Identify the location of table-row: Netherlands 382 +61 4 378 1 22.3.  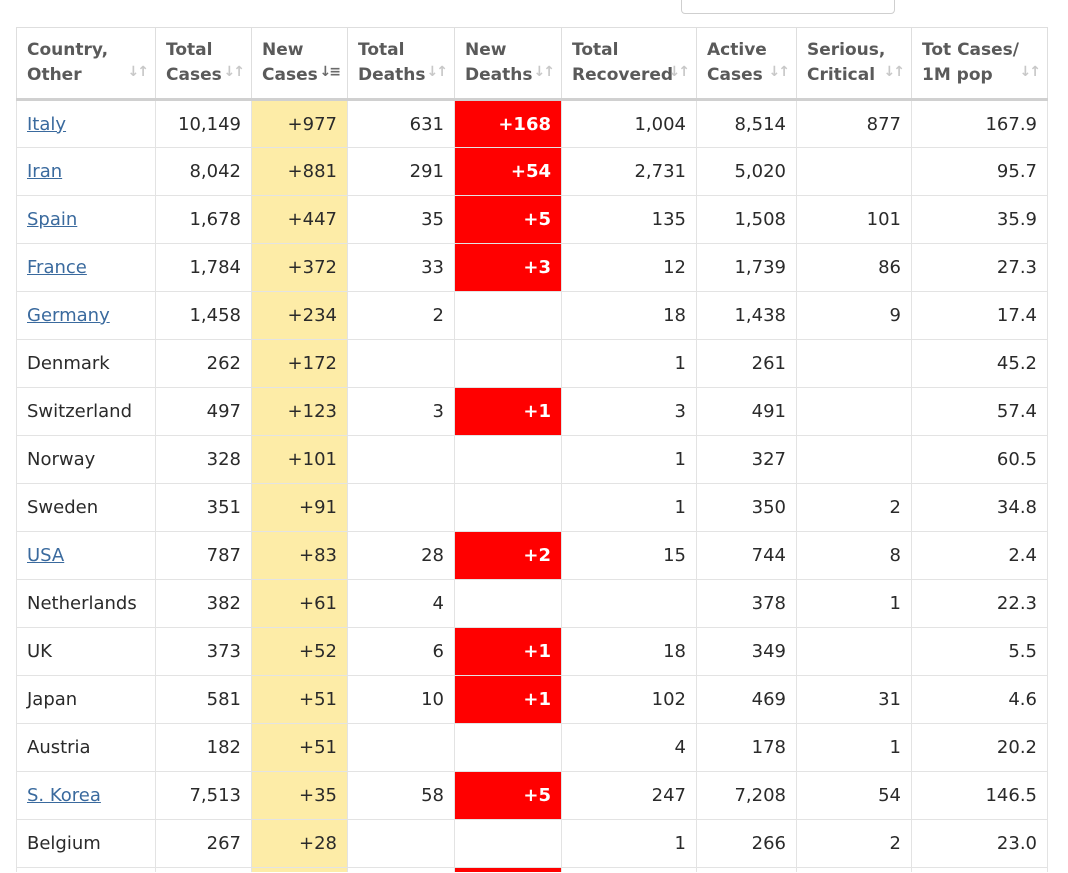
(532, 603).